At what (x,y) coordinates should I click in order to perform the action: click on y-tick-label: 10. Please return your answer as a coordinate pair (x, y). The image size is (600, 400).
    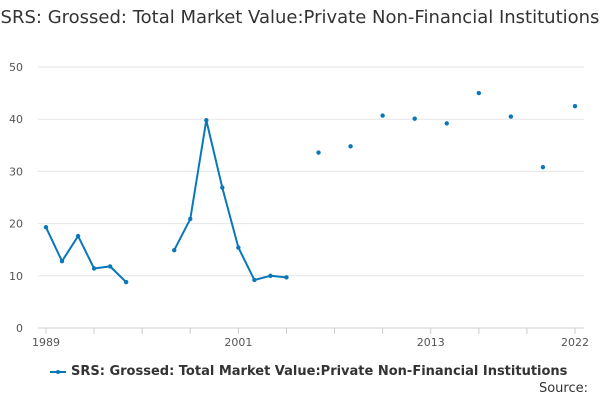
    Looking at the image, I should click on (16, 276).